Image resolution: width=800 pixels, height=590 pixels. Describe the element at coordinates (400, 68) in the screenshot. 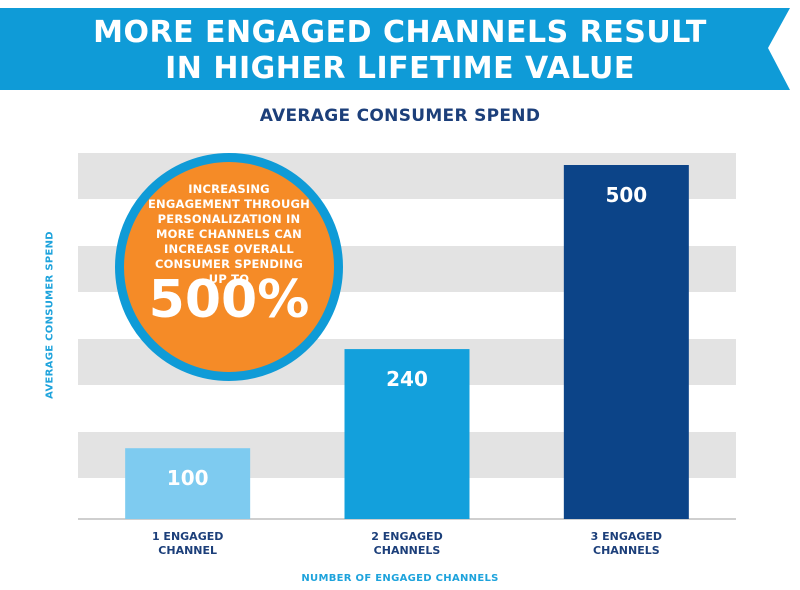

I see `banner-title-line-2: IN HIGHER LIFETIME VALUE` at that location.